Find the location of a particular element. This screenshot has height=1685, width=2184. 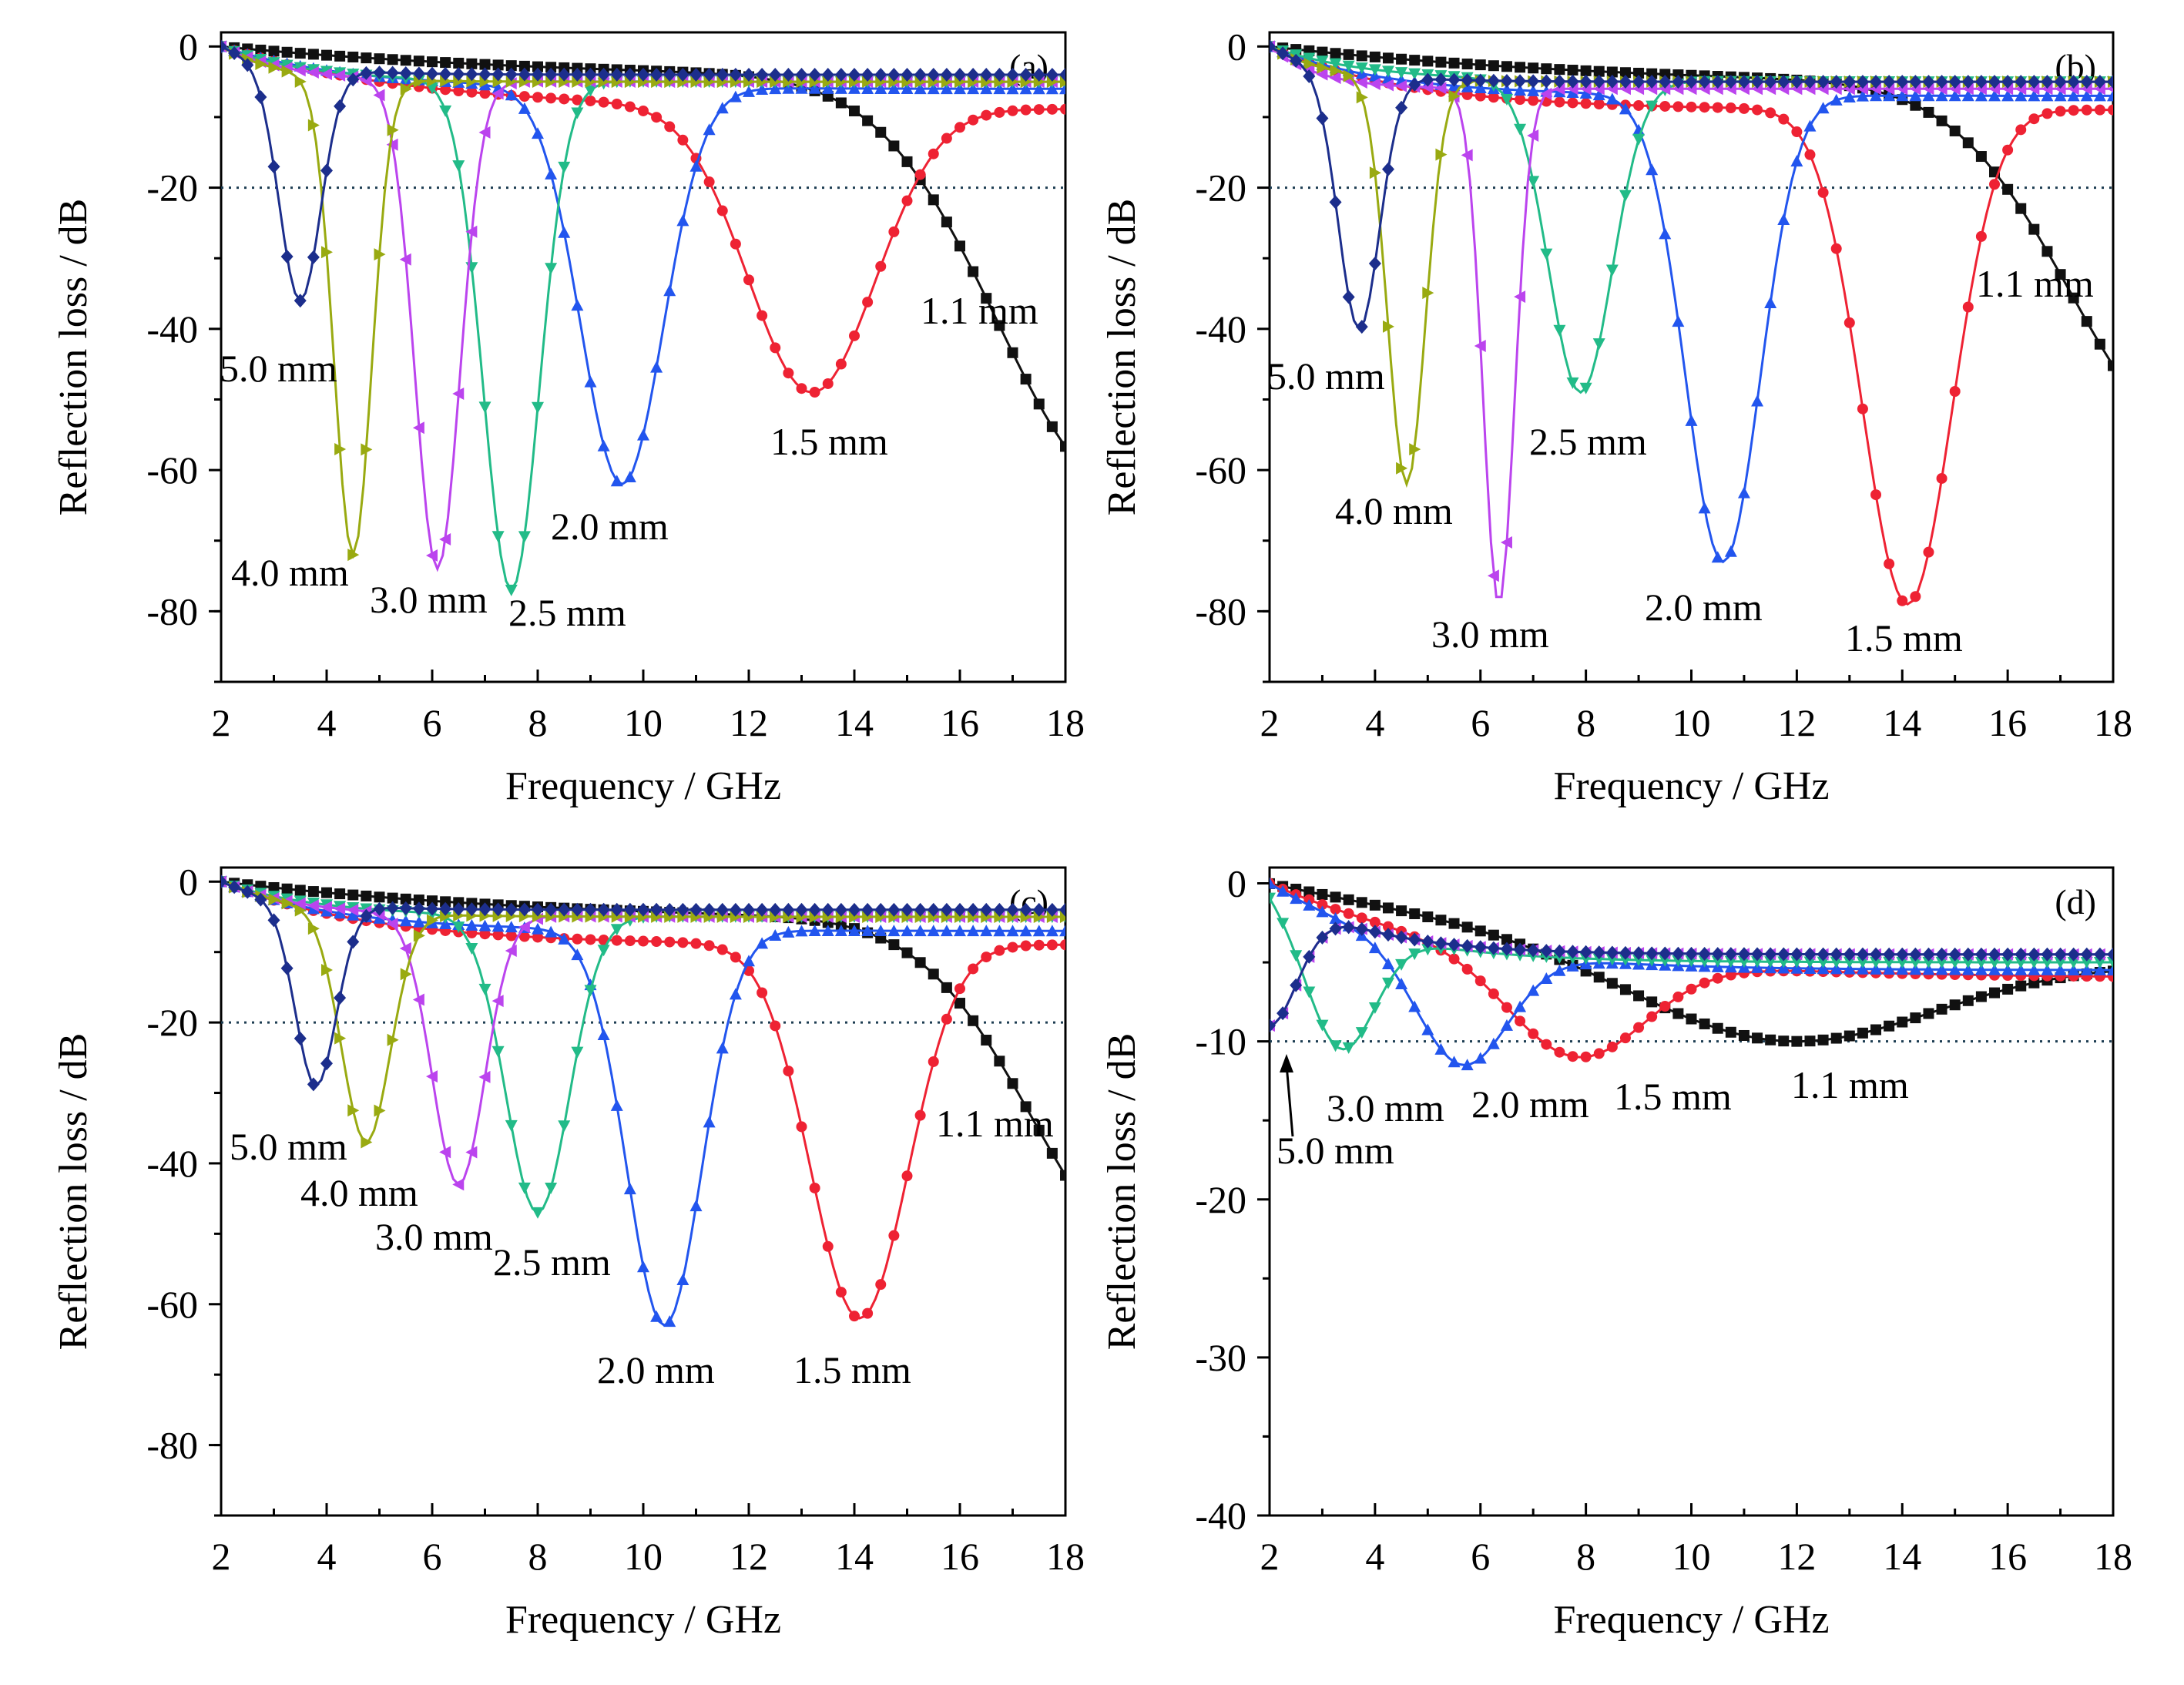

series-5-0-mm is located at coordinates (643, 983).